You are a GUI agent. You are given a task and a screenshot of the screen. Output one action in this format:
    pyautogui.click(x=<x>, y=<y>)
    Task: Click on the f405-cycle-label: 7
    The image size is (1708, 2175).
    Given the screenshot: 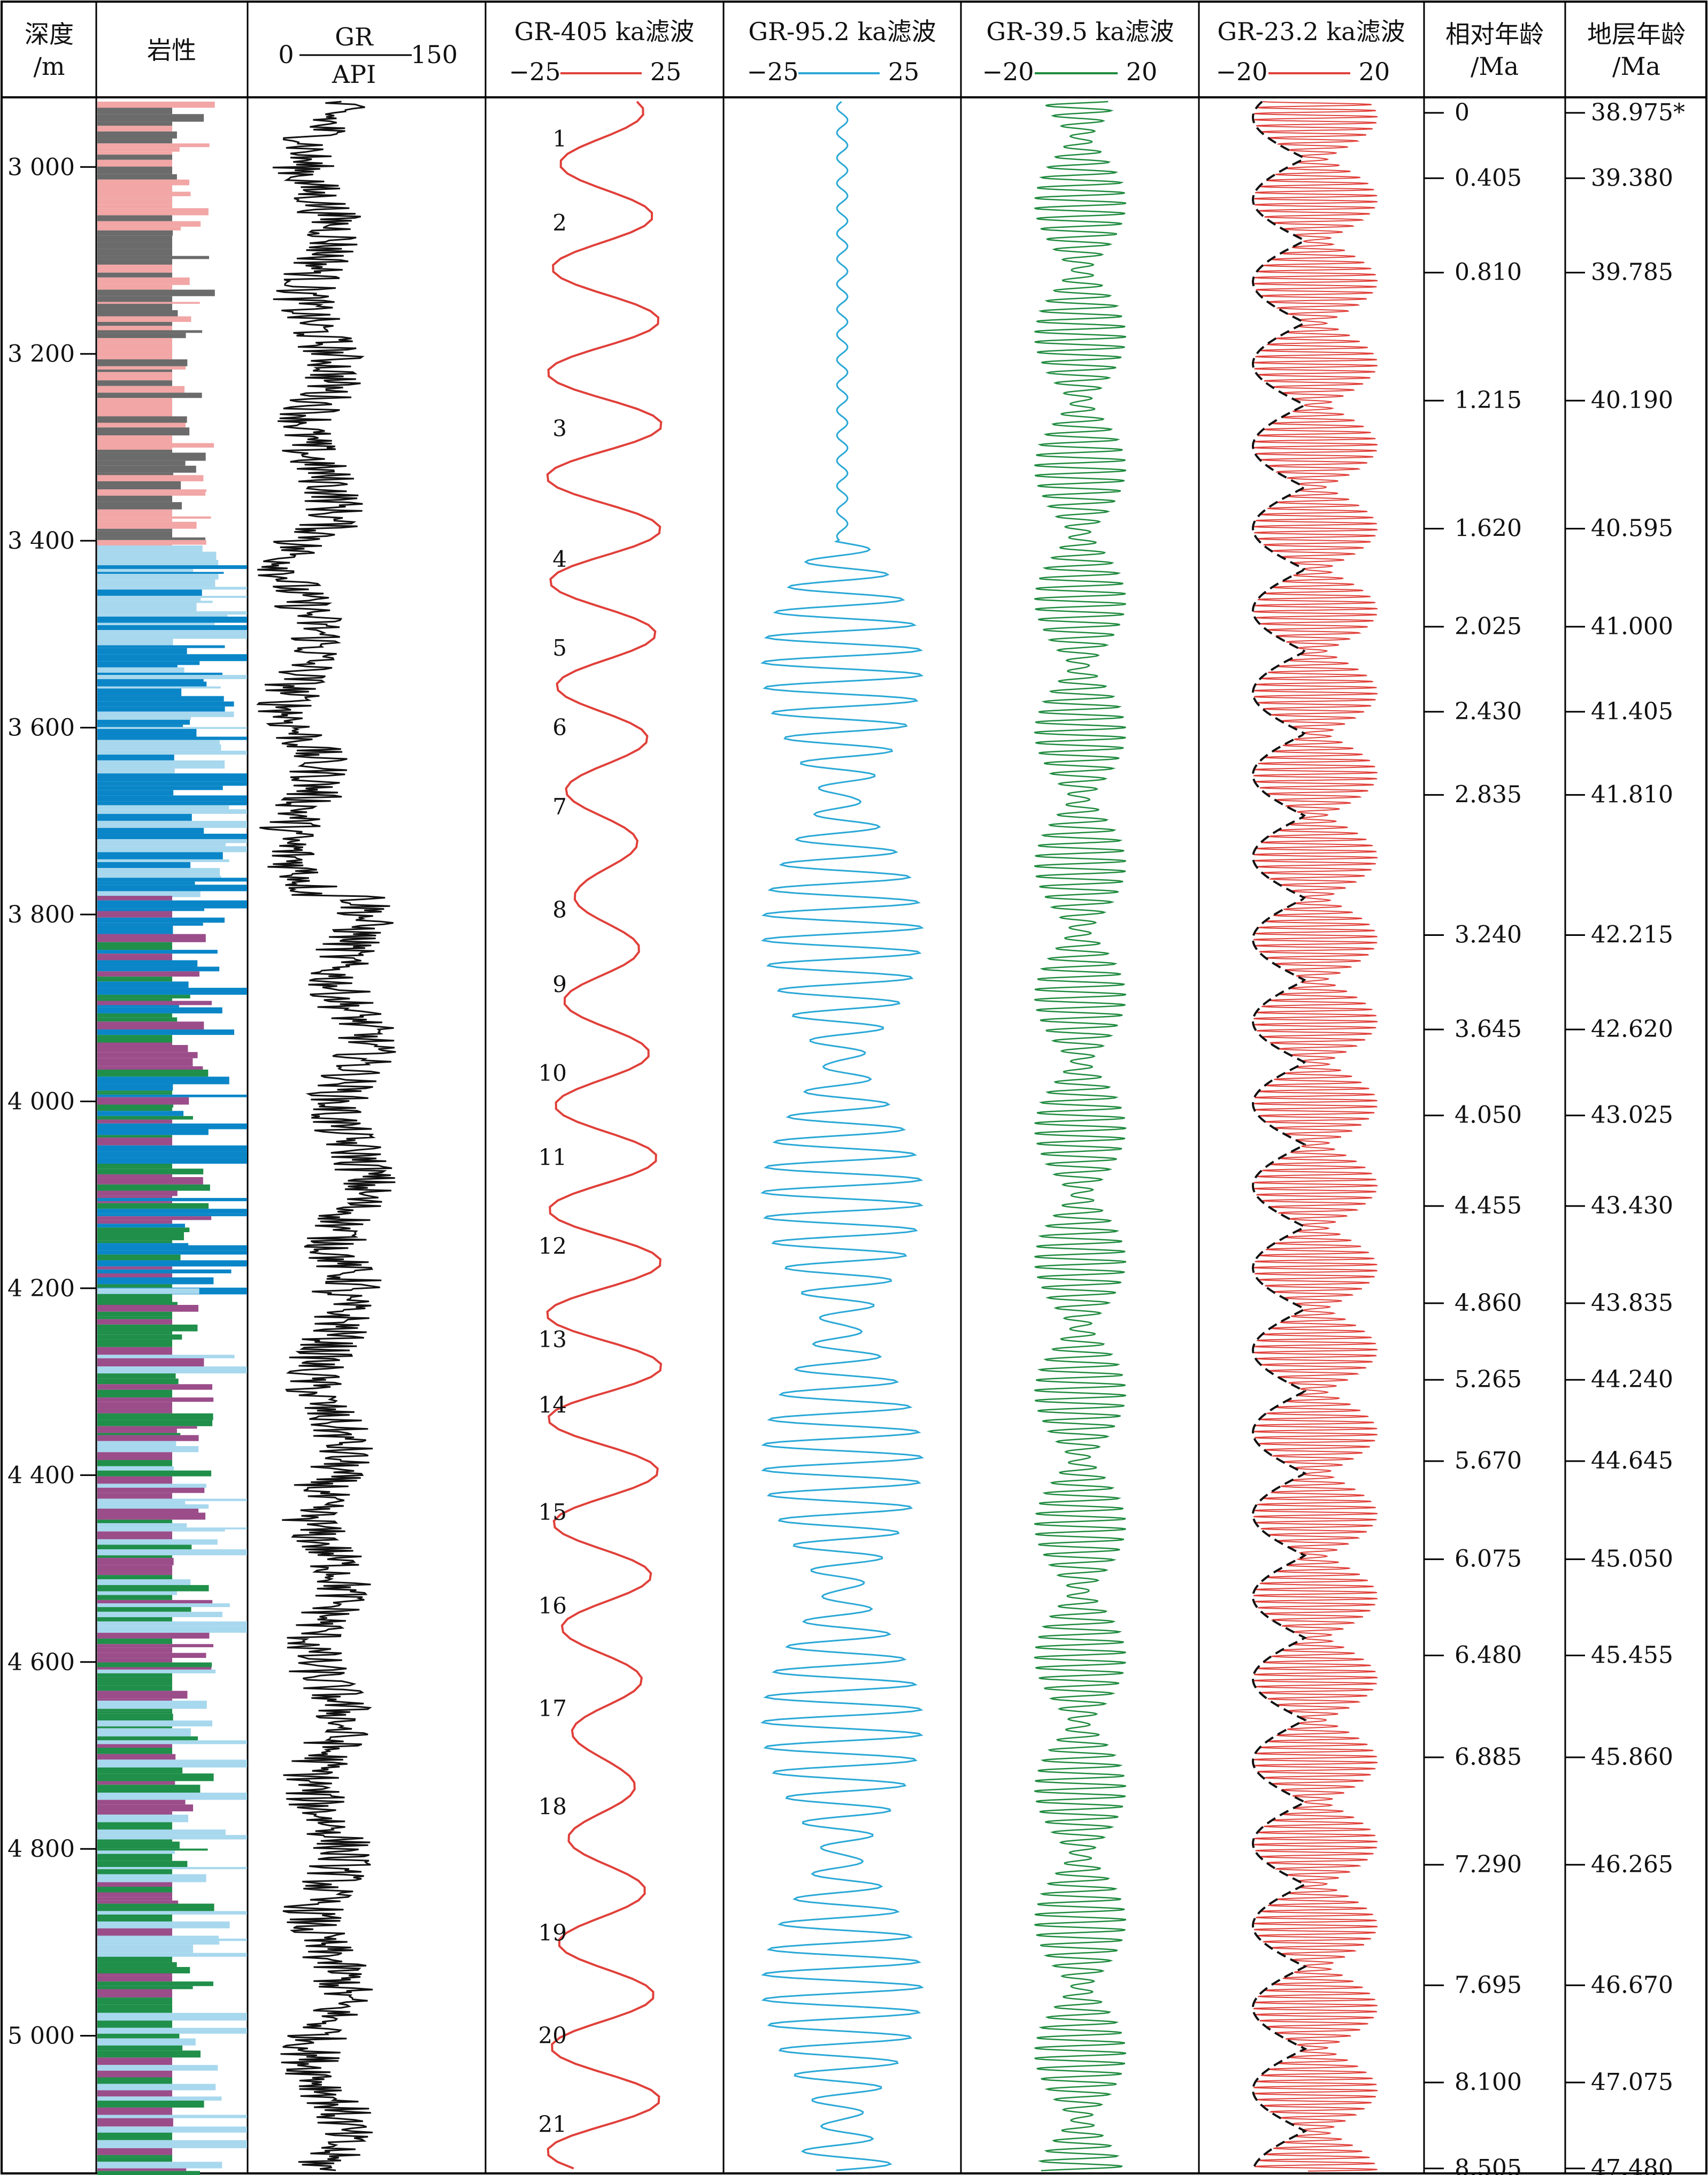 What is the action you would take?
    pyautogui.click(x=559, y=807)
    